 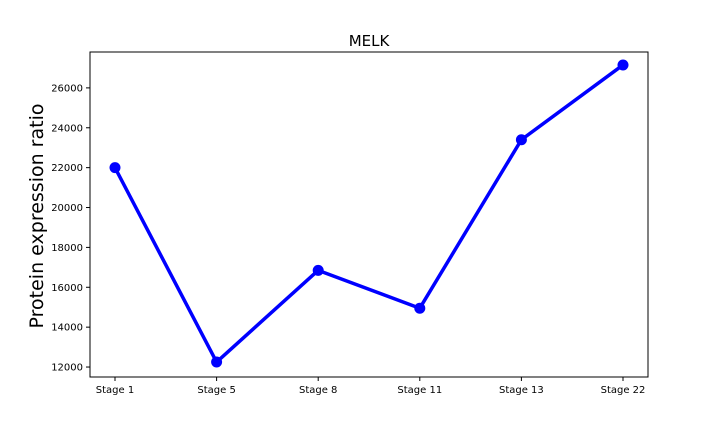 I want to click on x-tick-label: Stage 5, so click(x=216, y=390).